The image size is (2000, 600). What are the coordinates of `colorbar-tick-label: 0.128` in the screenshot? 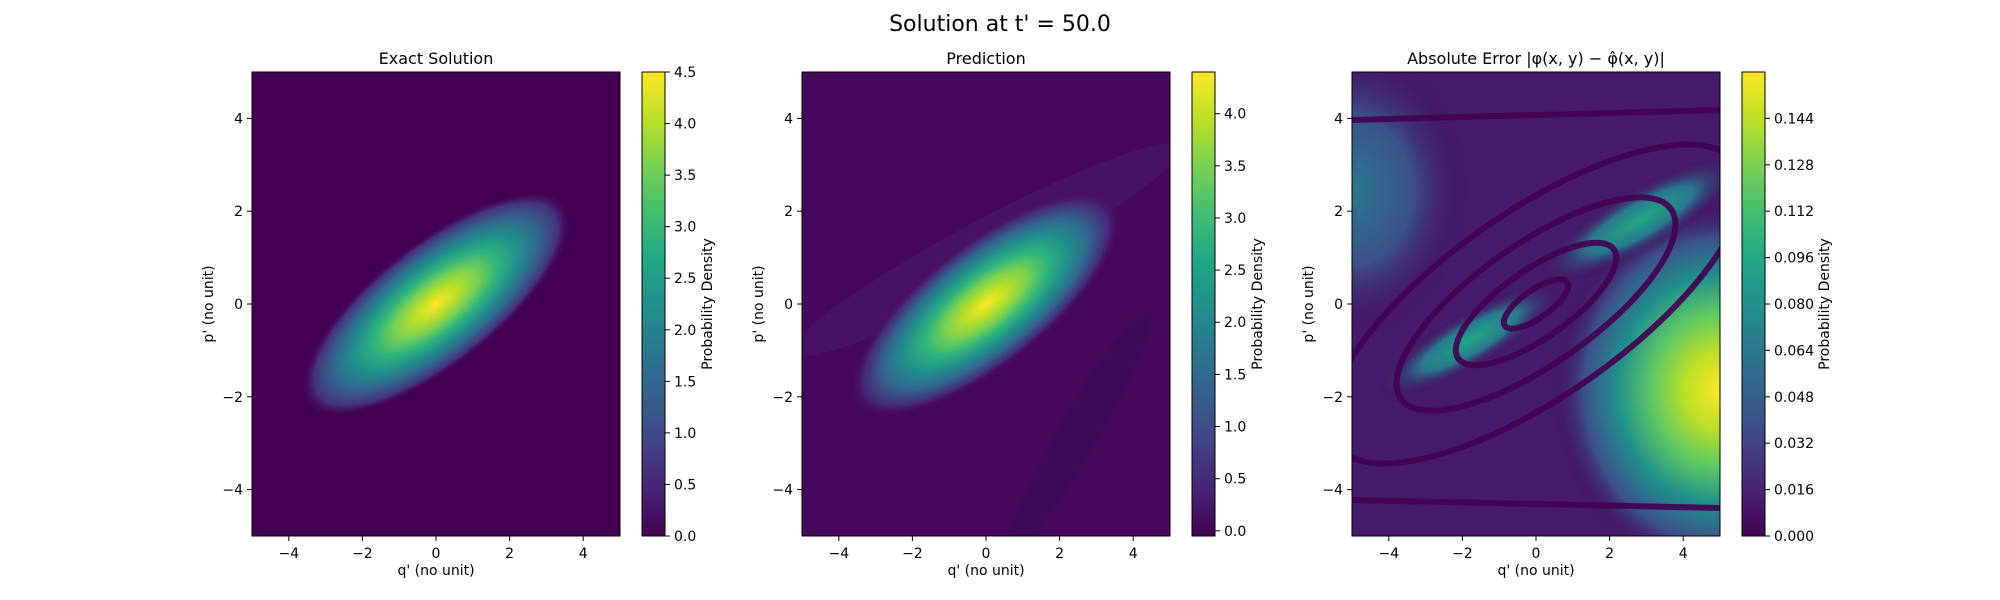 It's located at (1794, 166).